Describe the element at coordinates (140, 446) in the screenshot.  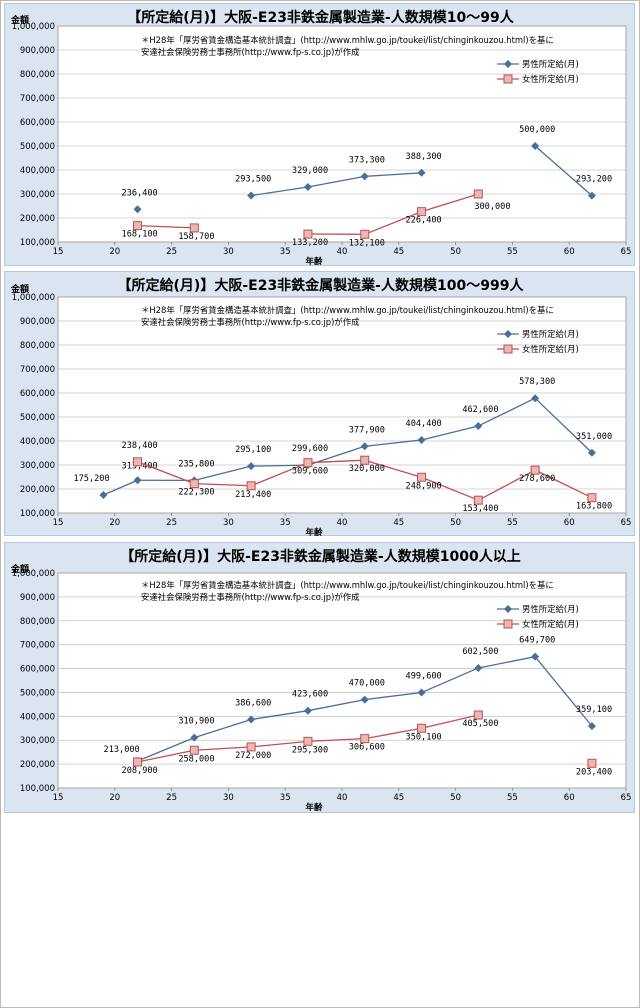
I see `female-data-label: 238,400` at that location.